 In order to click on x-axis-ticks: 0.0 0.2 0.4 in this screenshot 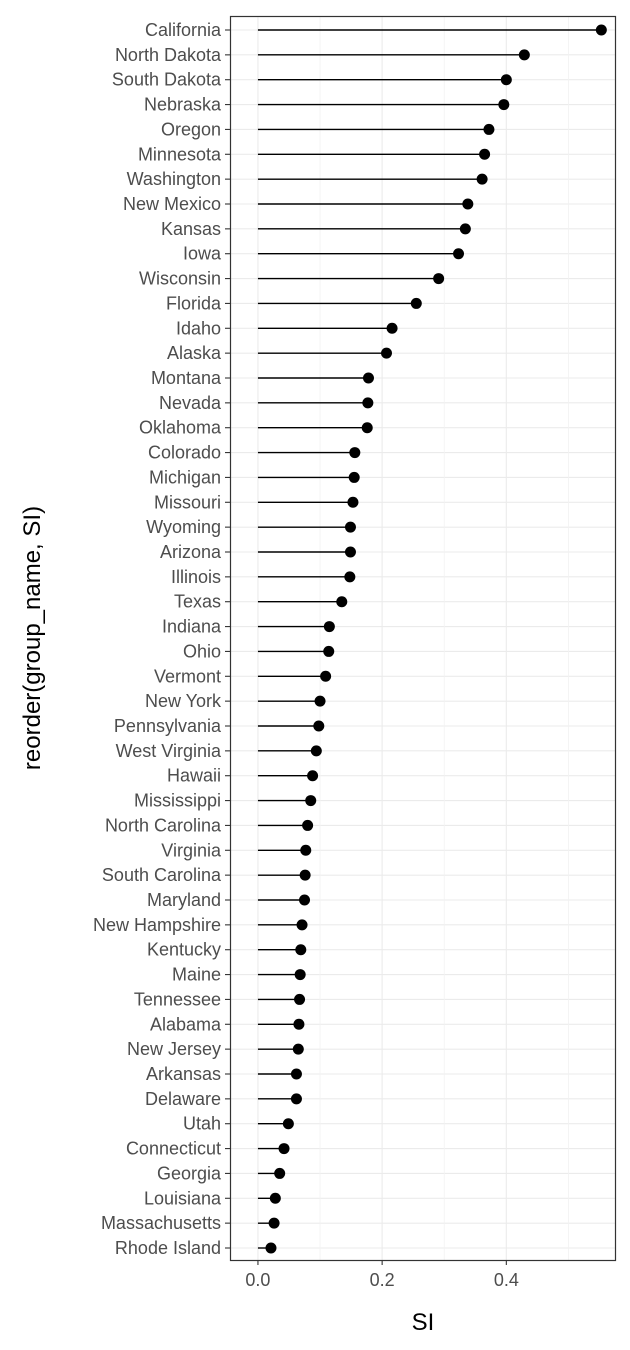, I will do `click(382, 1275)`.